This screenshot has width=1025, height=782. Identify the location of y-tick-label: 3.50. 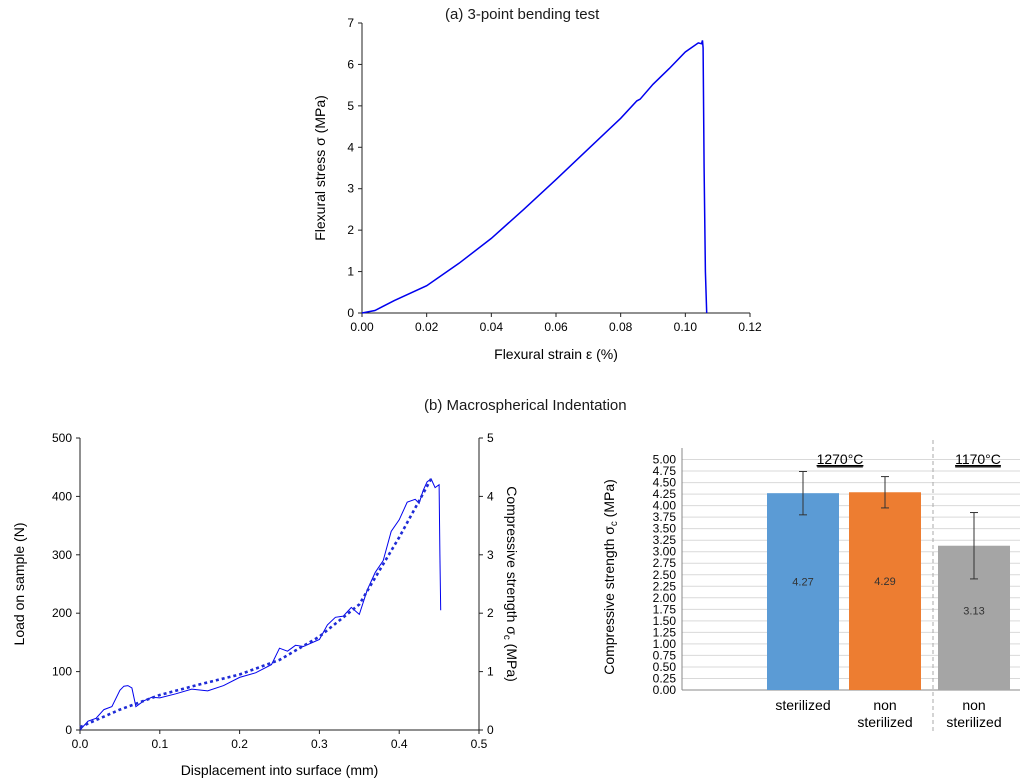
(665, 529).